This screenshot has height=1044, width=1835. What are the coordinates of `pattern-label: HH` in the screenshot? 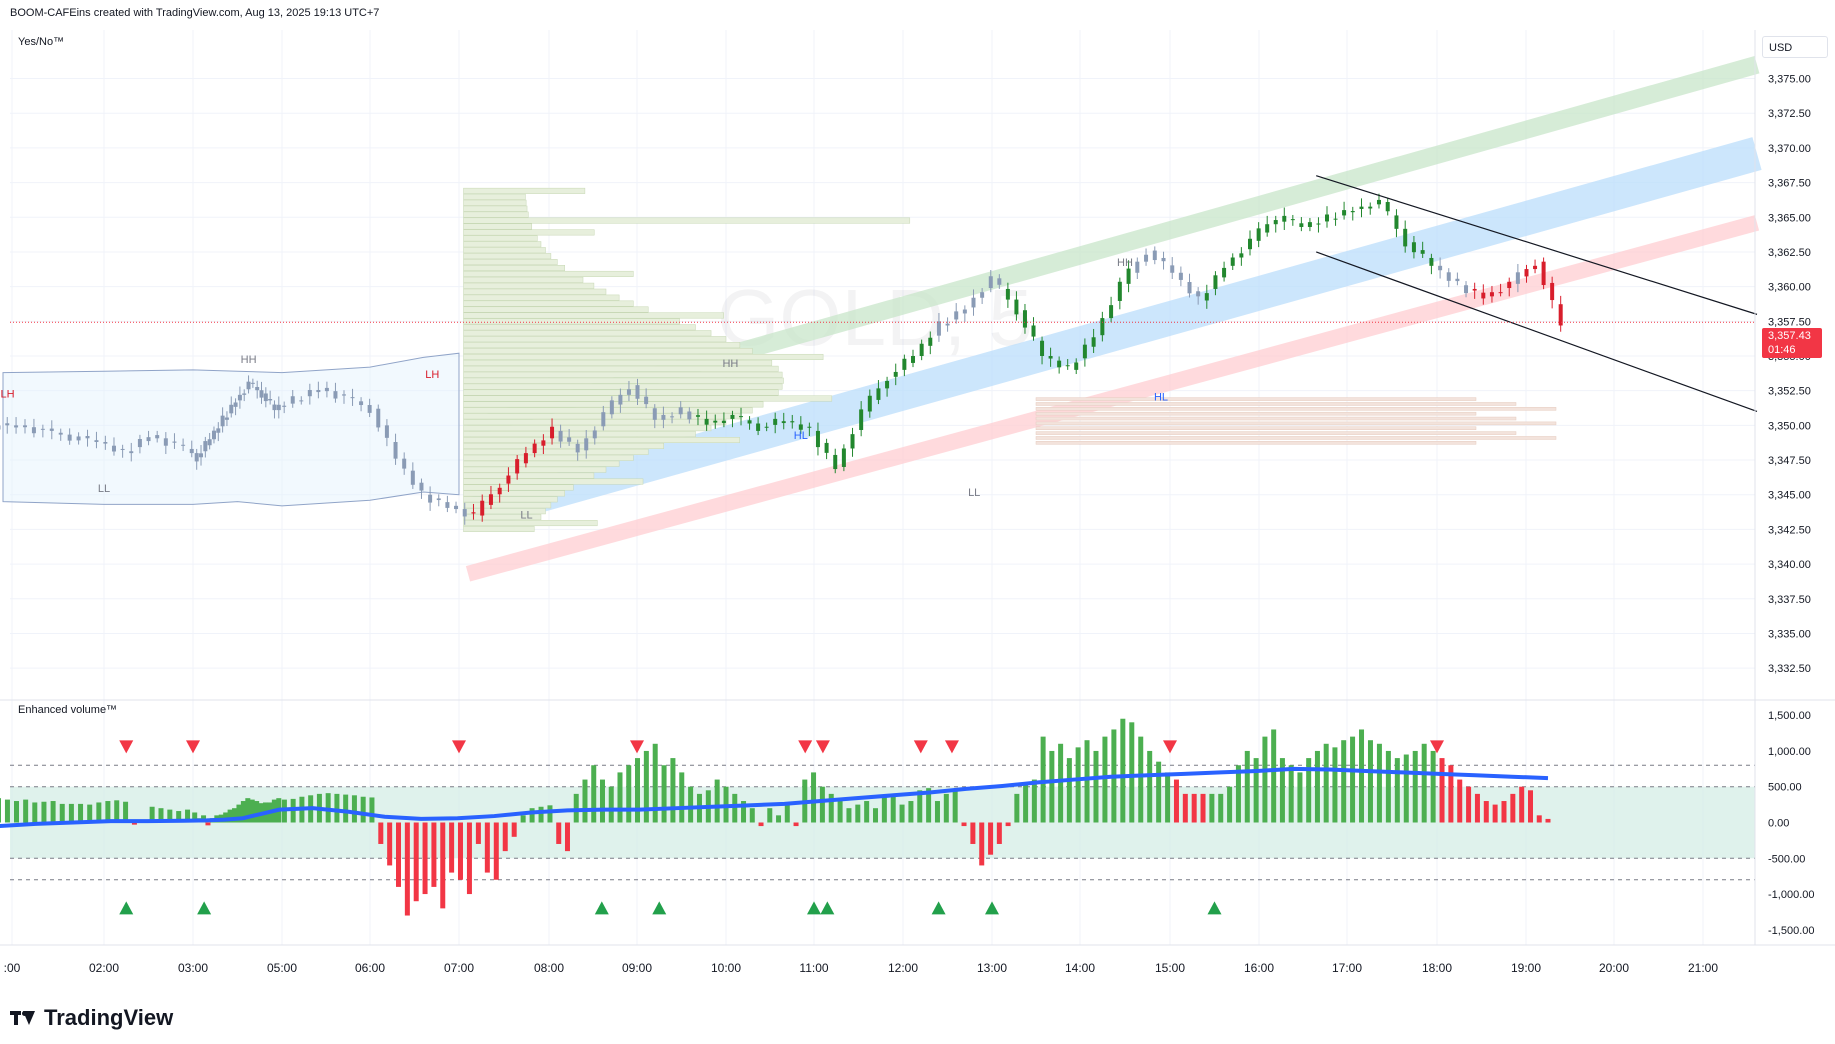 It's located at (1125, 263).